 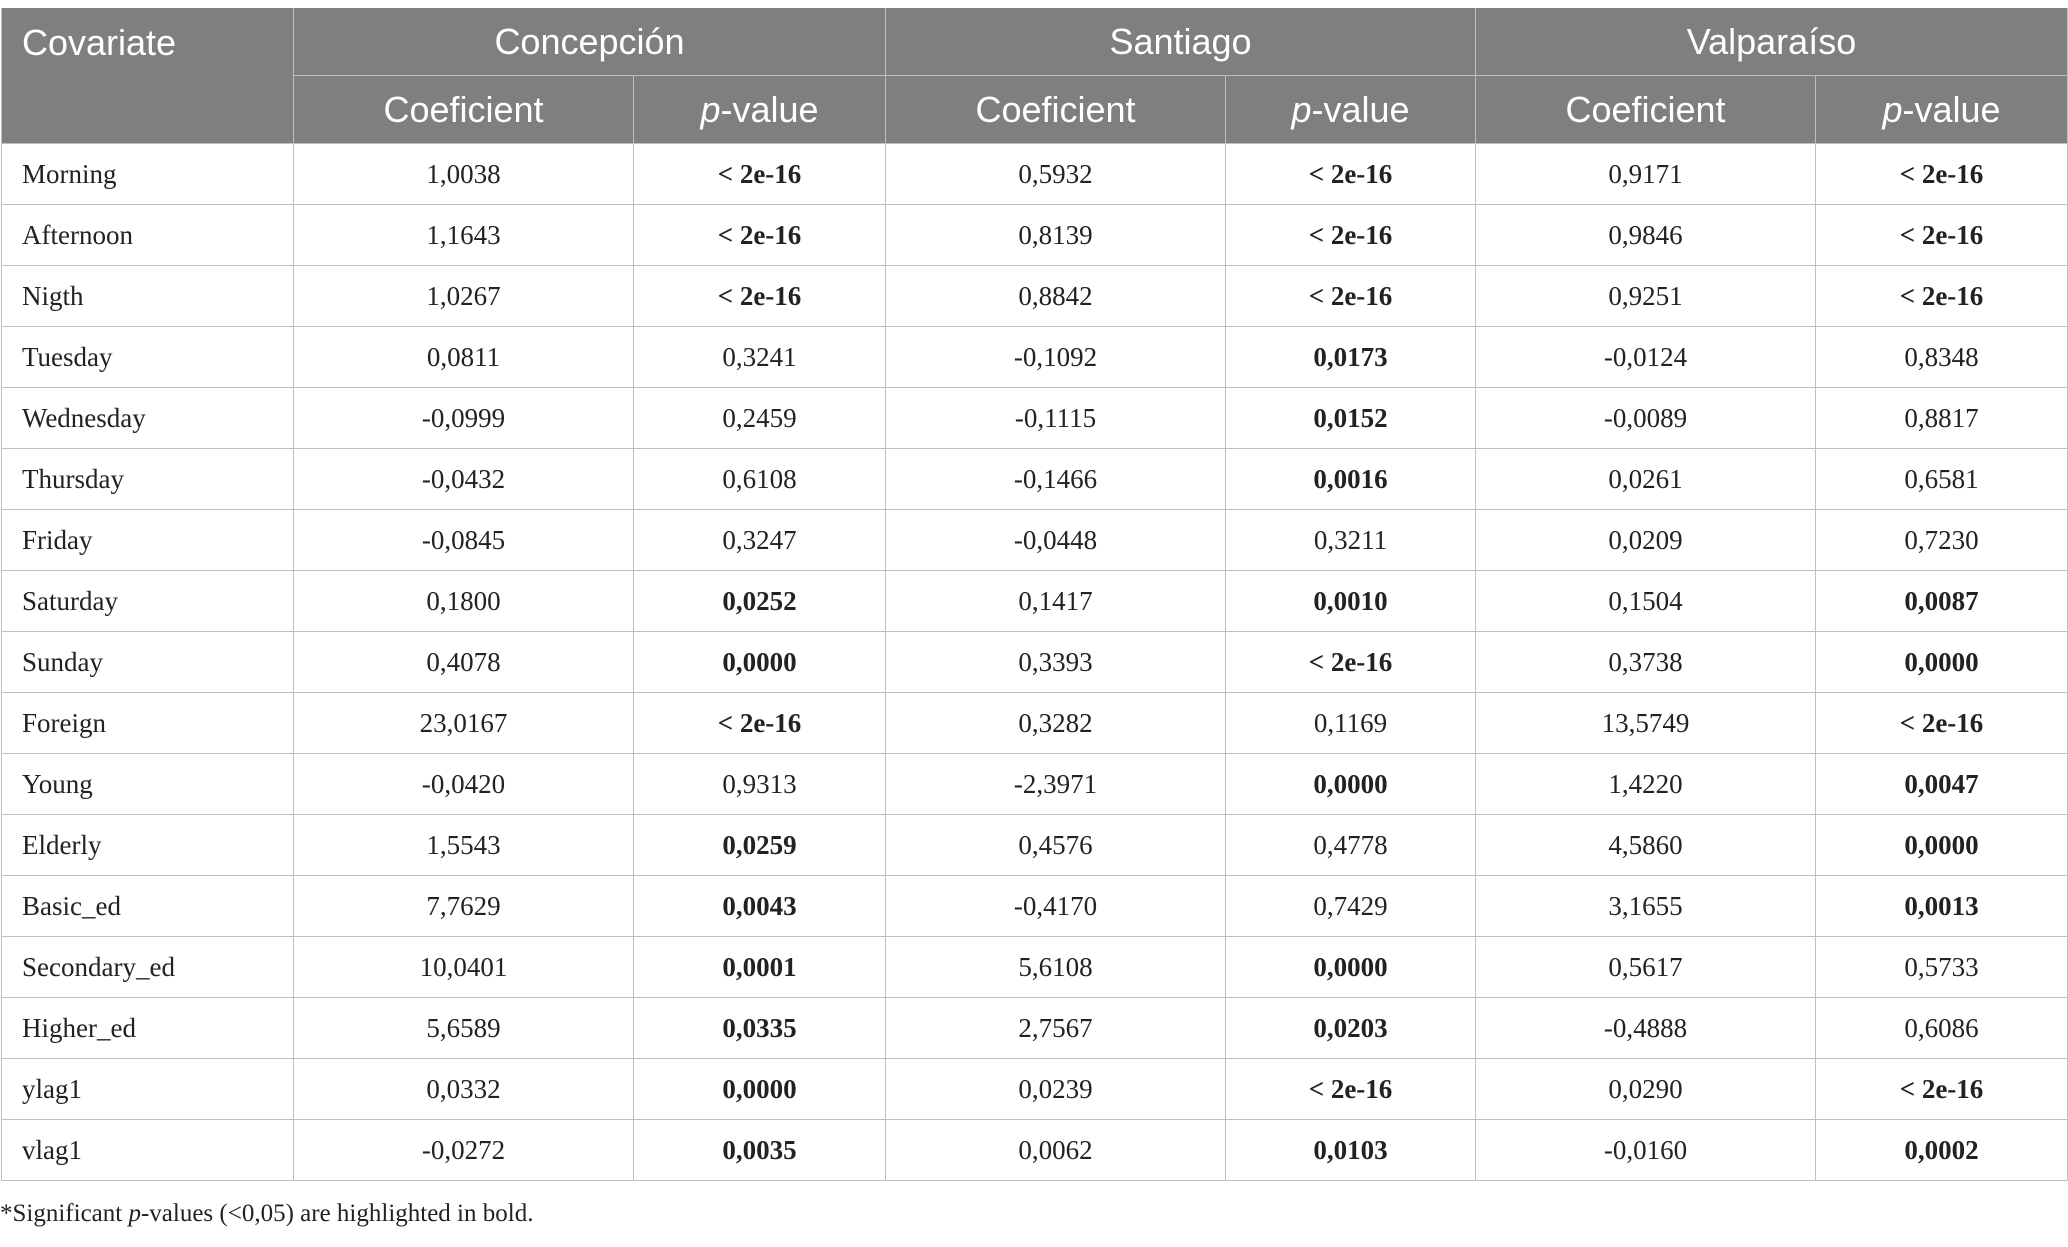 I want to click on row-covariate-name: Morning, so click(x=147, y=174).